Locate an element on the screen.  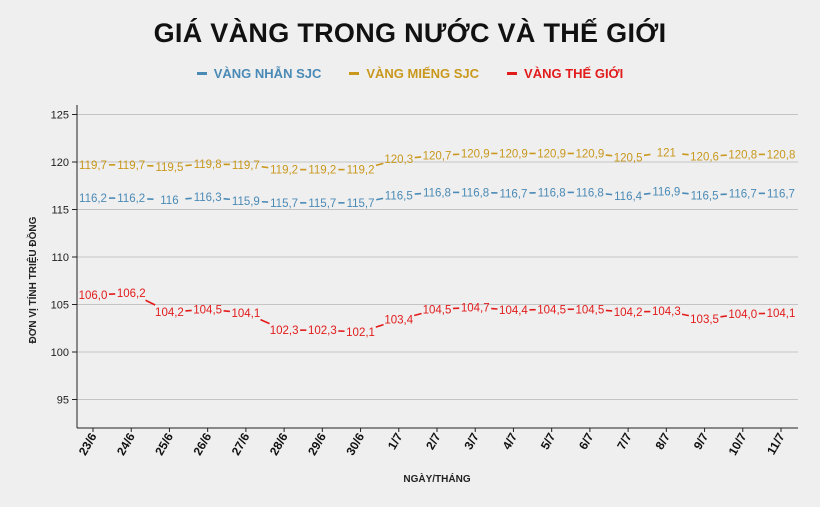
x-tick-label: 10/7 is located at coordinates (738, 444).